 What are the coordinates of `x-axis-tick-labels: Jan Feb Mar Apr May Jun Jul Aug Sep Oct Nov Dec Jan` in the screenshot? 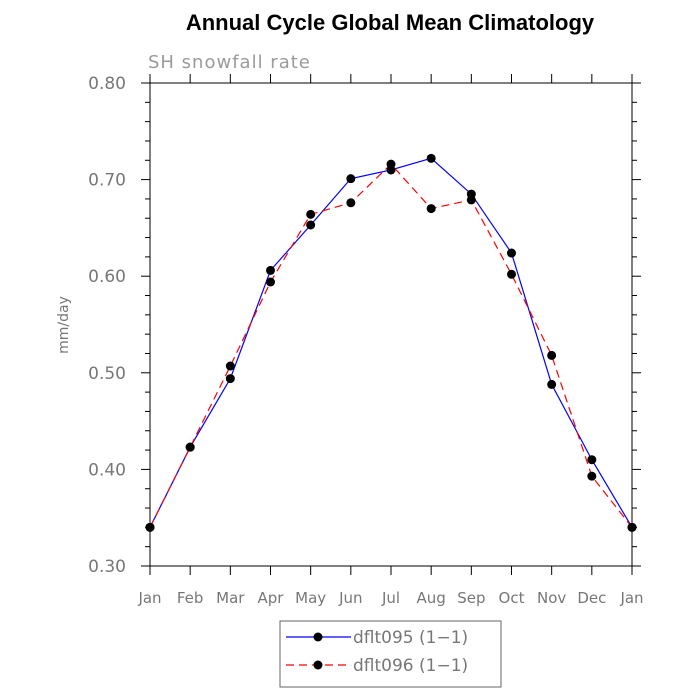 It's located at (390, 598).